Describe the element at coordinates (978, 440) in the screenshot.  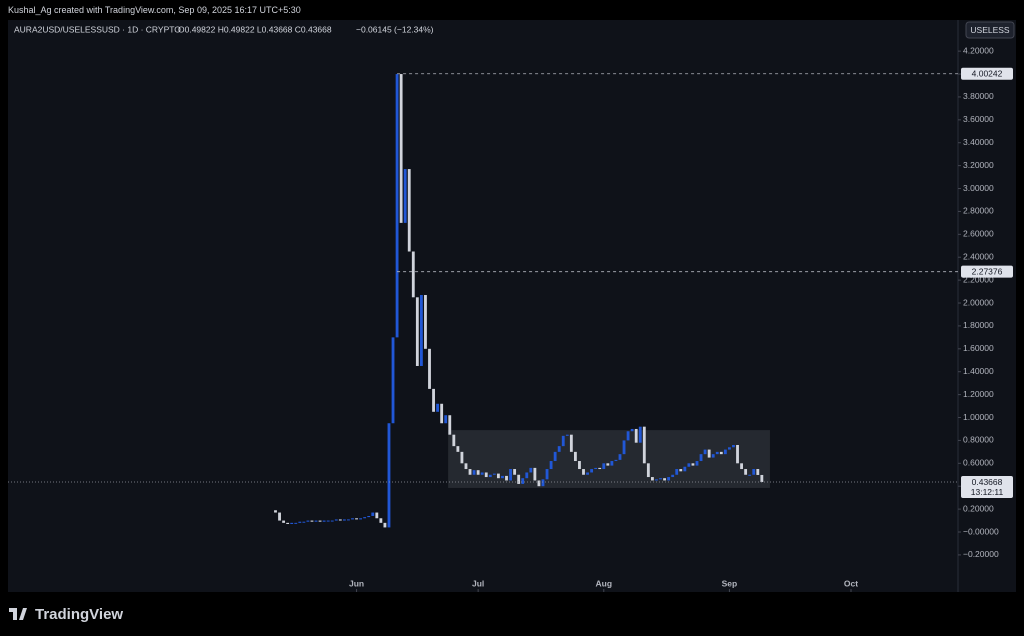
I see `y-tick-label: 0.80000` at that location.